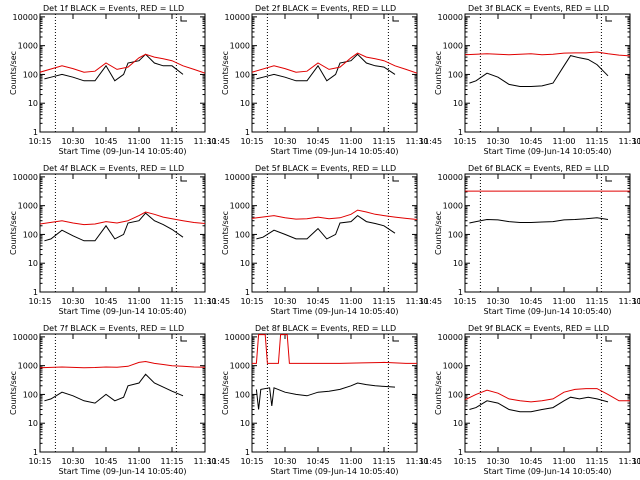  What do you see at coordinates (325, 328) in the screenshot?
I see `chart-title: Det 8f BLACK = Events, RED = LLD` at bounding box center [325, 328].